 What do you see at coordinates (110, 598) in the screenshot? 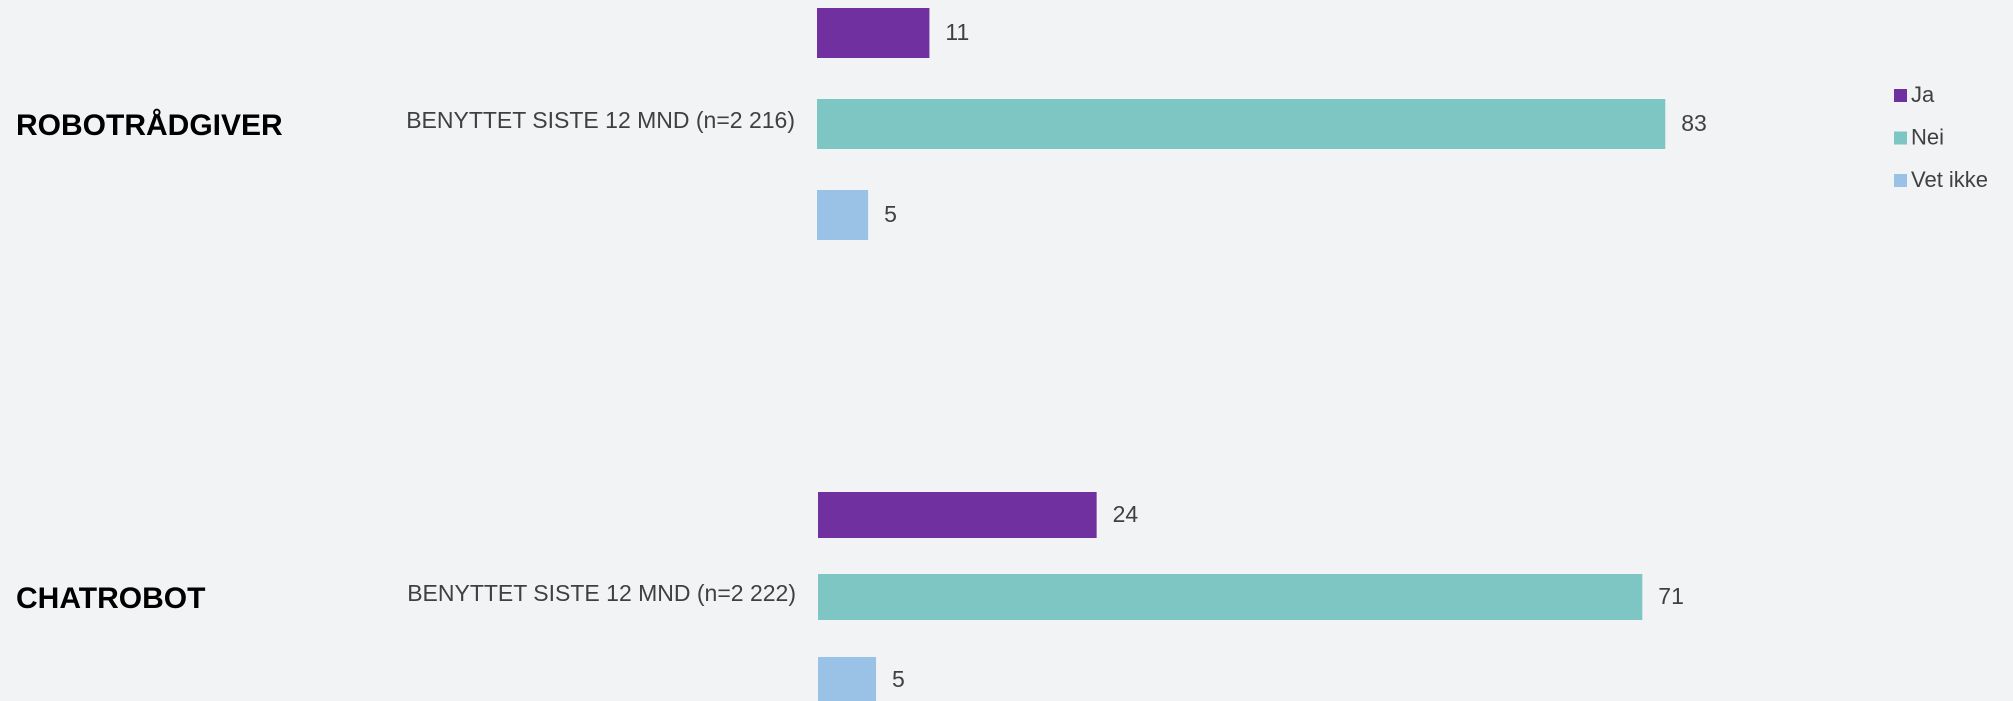
I see `group-title: CHATROBOT` at bounding box center [110, 598].